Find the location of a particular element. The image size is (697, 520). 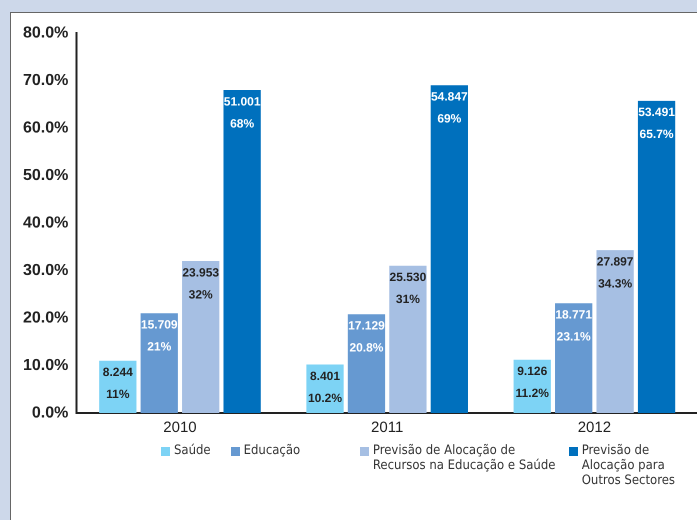

y-tick-label: 80.0% is located at coordinates (45, 33).